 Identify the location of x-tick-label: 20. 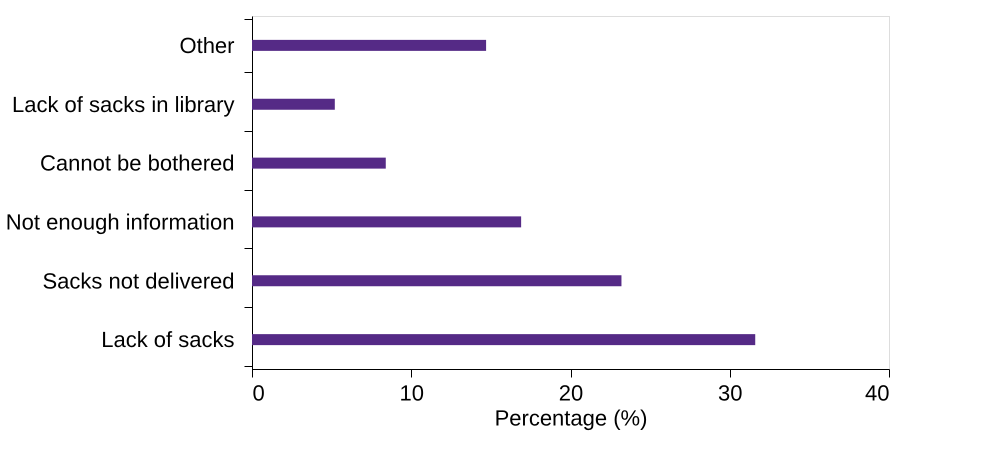
(571, 393).